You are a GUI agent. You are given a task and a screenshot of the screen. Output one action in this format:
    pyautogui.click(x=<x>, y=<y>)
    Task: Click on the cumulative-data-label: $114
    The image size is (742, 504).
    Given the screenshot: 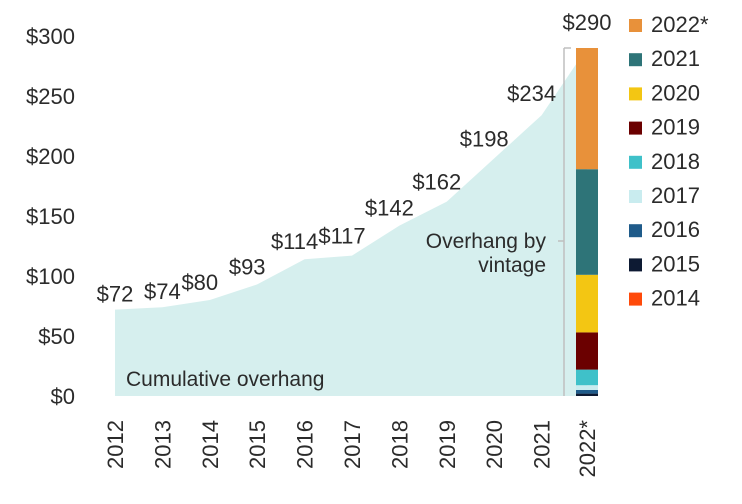 What is the action you would take?
    pyautogui.click(x=294, y=241)
    